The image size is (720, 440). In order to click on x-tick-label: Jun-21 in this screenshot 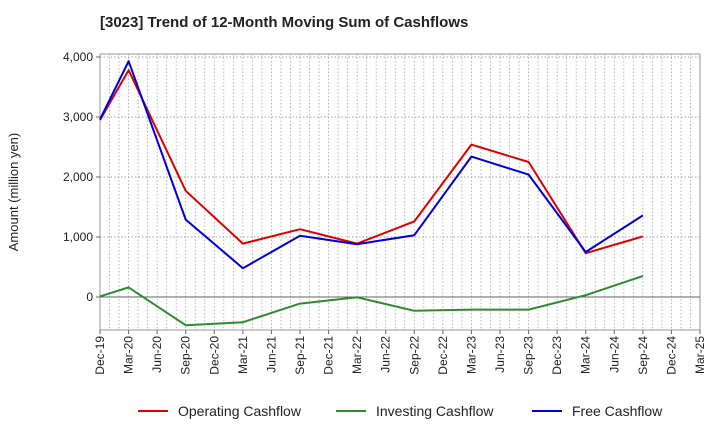, I will do `click(271, 354)`.